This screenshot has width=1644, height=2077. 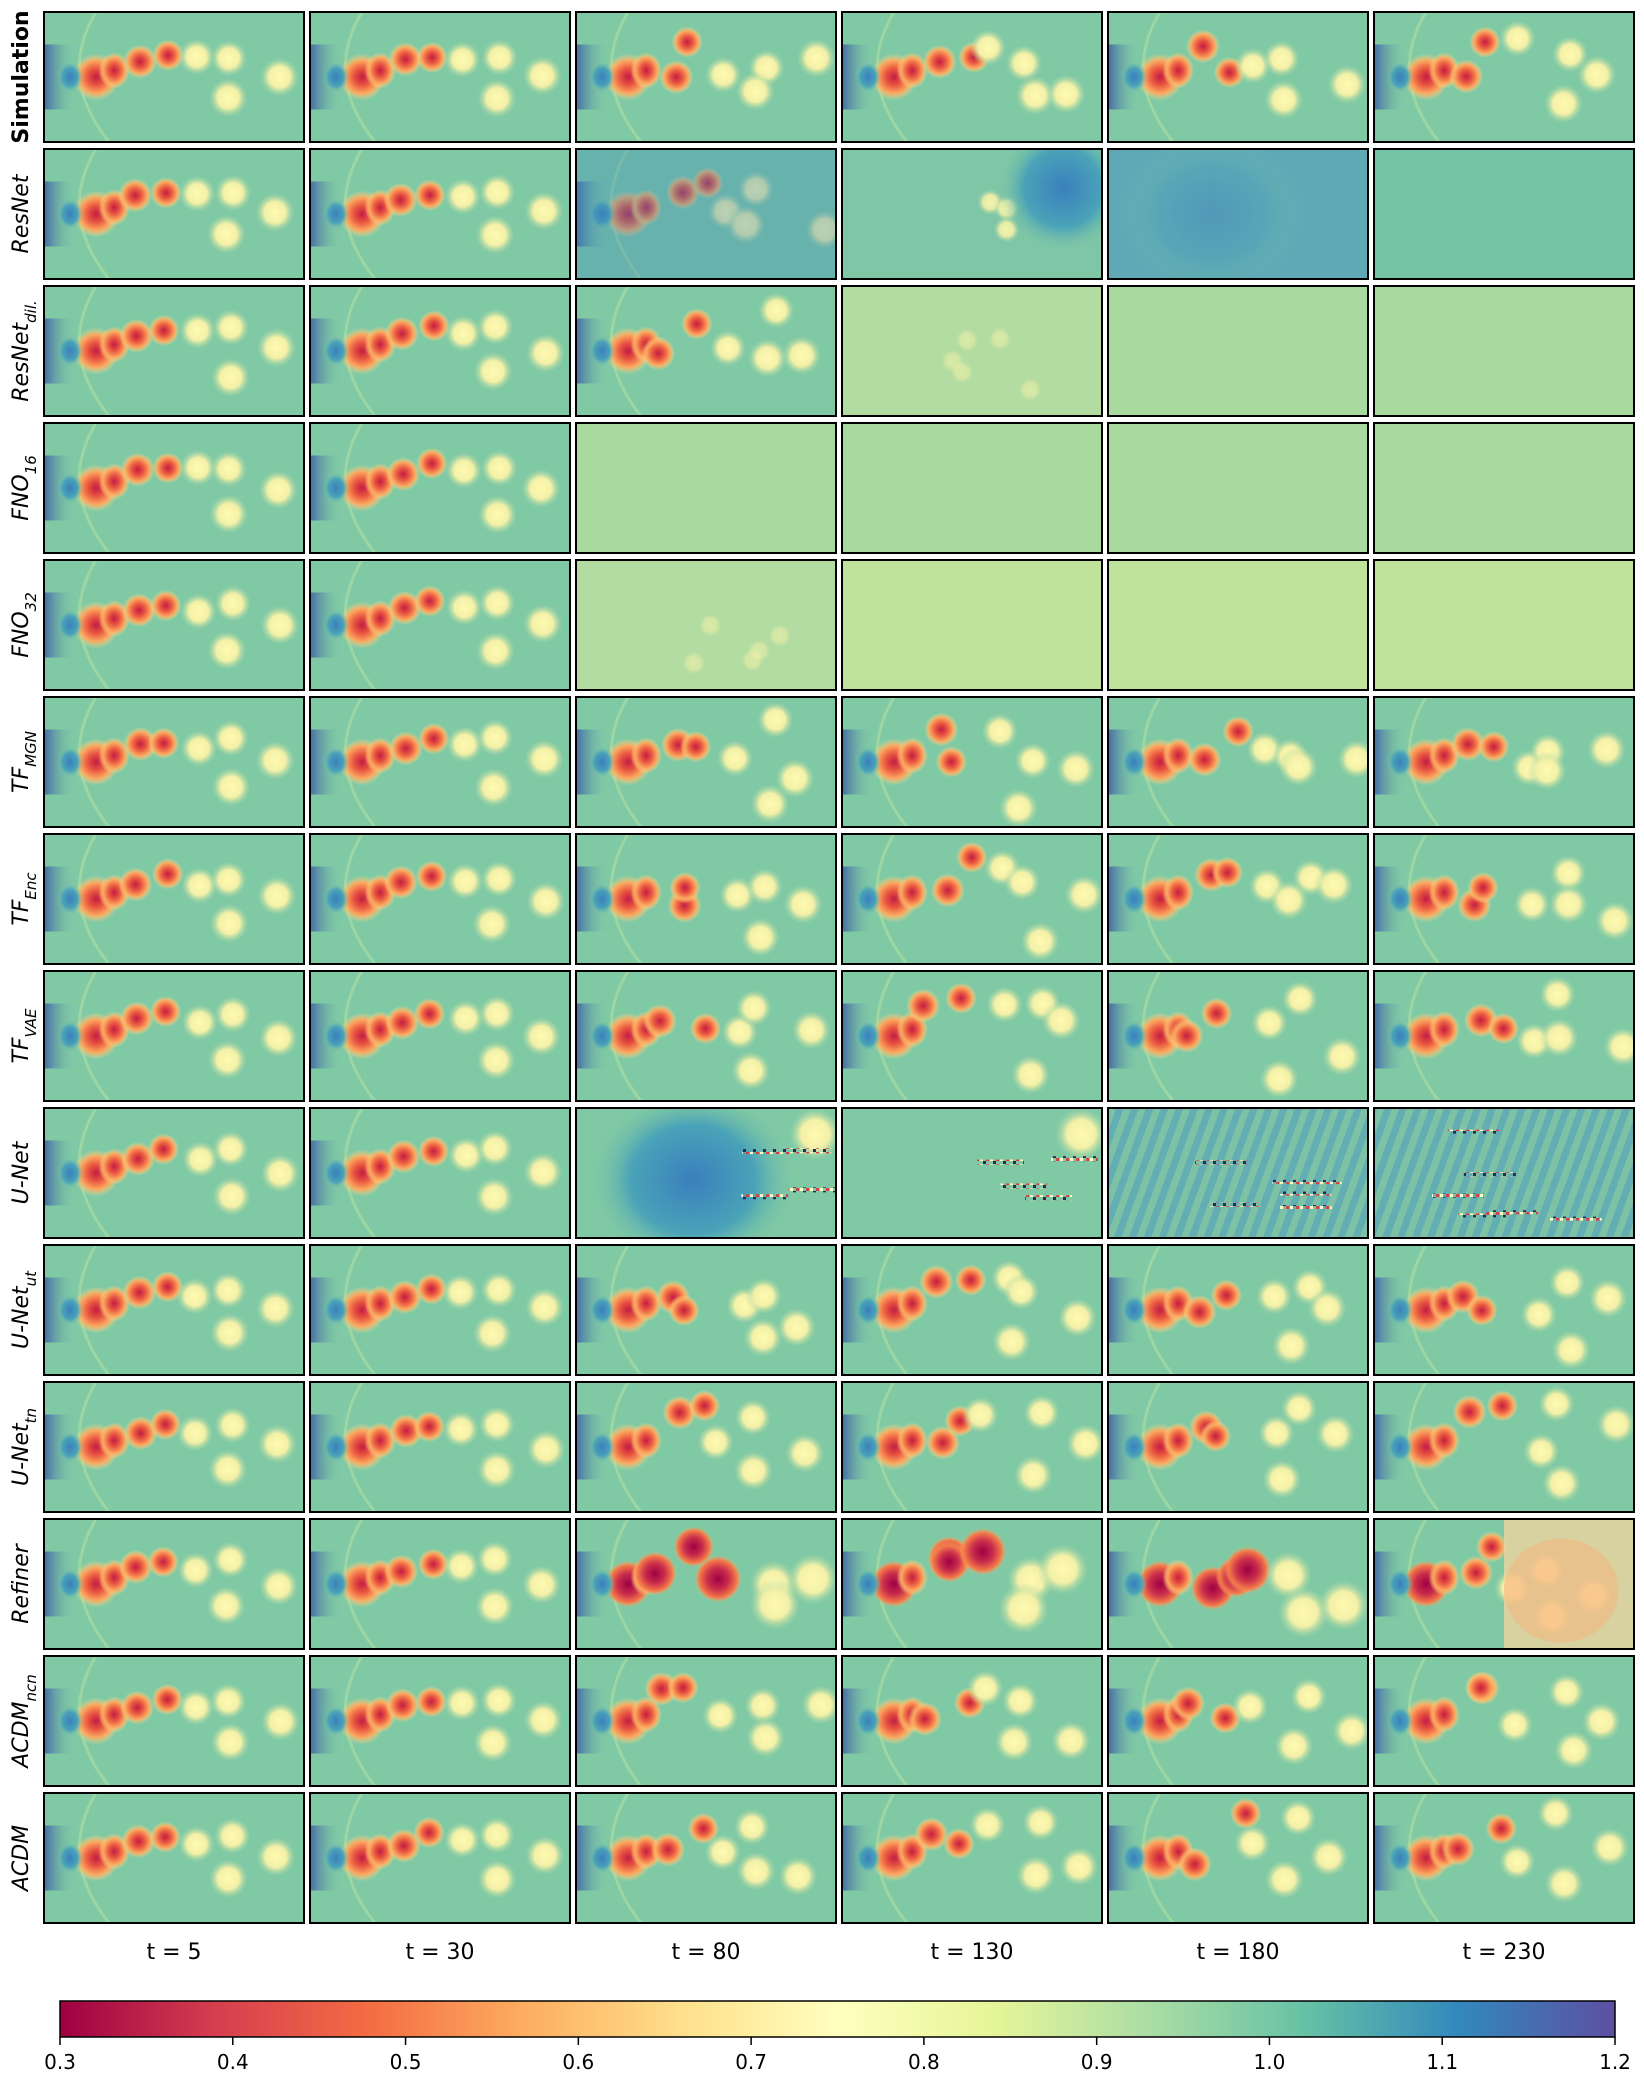 What do you see at coordinates (21, 1172) in the screenshot?
I see `row-label: U-Net` at bounding box center [21, 1172].